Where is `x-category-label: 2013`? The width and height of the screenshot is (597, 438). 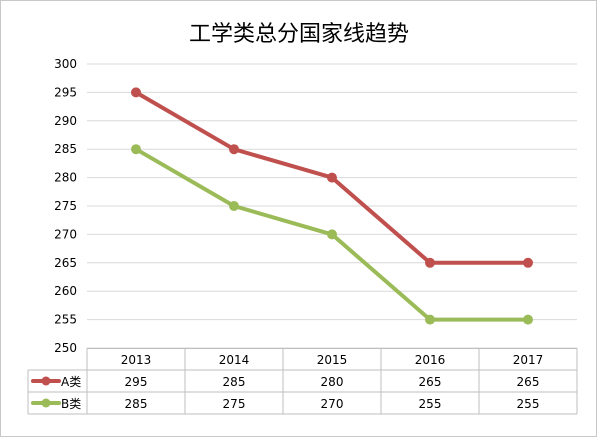 x-category-label: 2013 is located at coordinates (136, 360).